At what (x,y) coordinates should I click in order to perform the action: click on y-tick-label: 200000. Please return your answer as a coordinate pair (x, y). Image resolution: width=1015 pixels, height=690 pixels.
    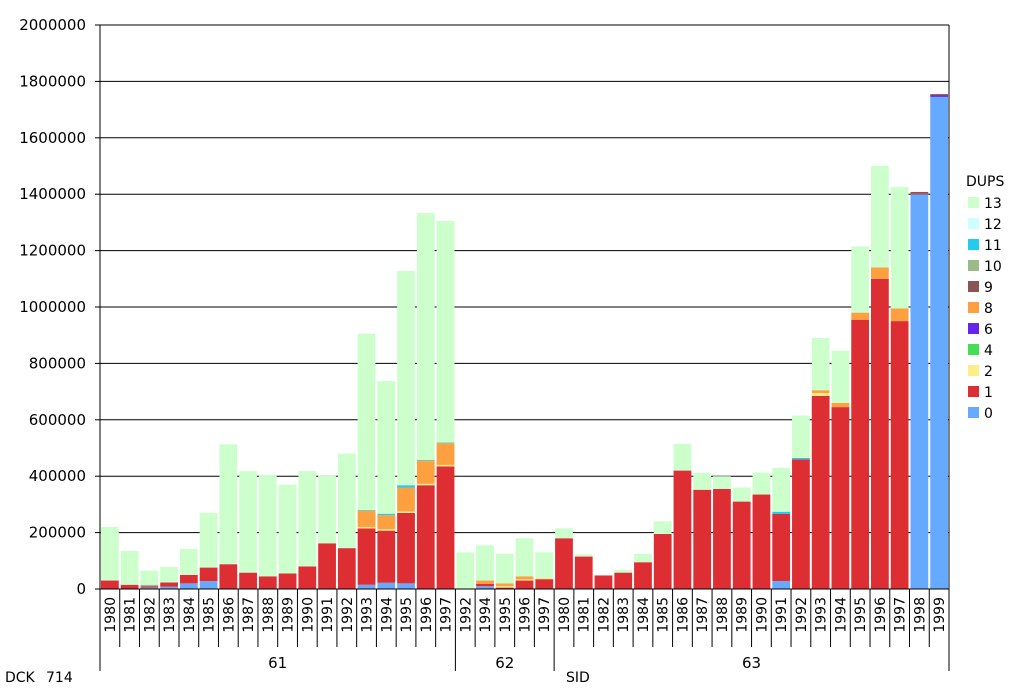
    Looking at the image, I should click on (57, 533).